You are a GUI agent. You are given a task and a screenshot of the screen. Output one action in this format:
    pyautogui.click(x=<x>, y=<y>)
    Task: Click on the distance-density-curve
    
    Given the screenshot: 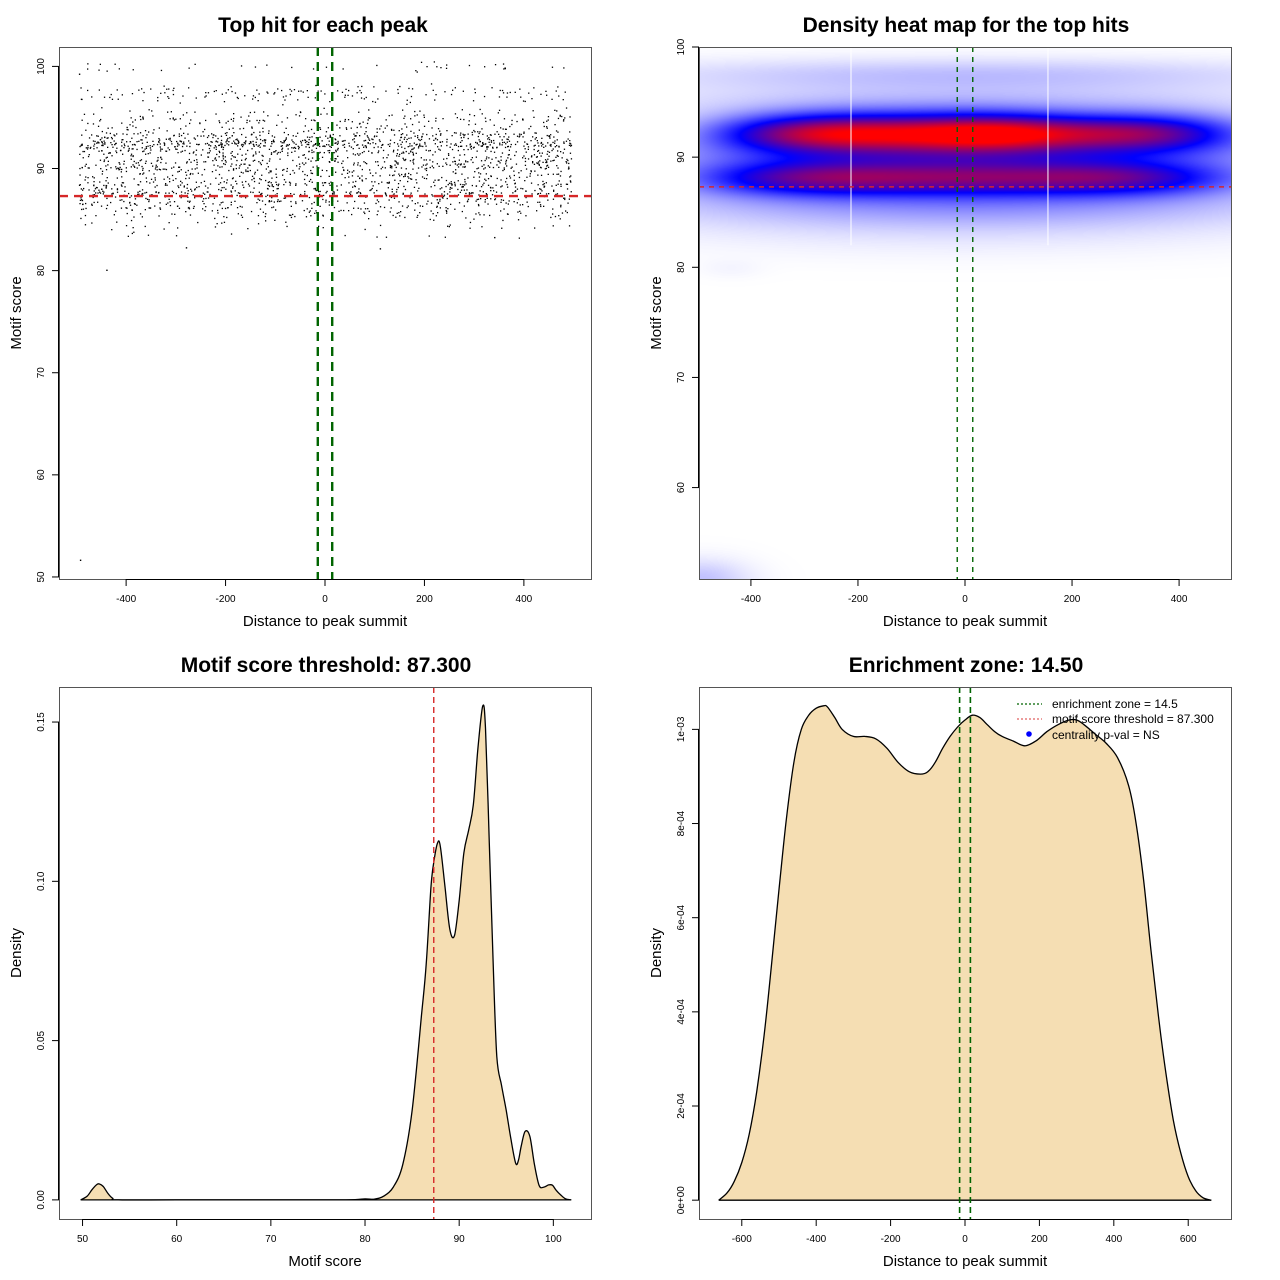 What is the action you would take?
    pyautogui.click(x=965, y=952)
    